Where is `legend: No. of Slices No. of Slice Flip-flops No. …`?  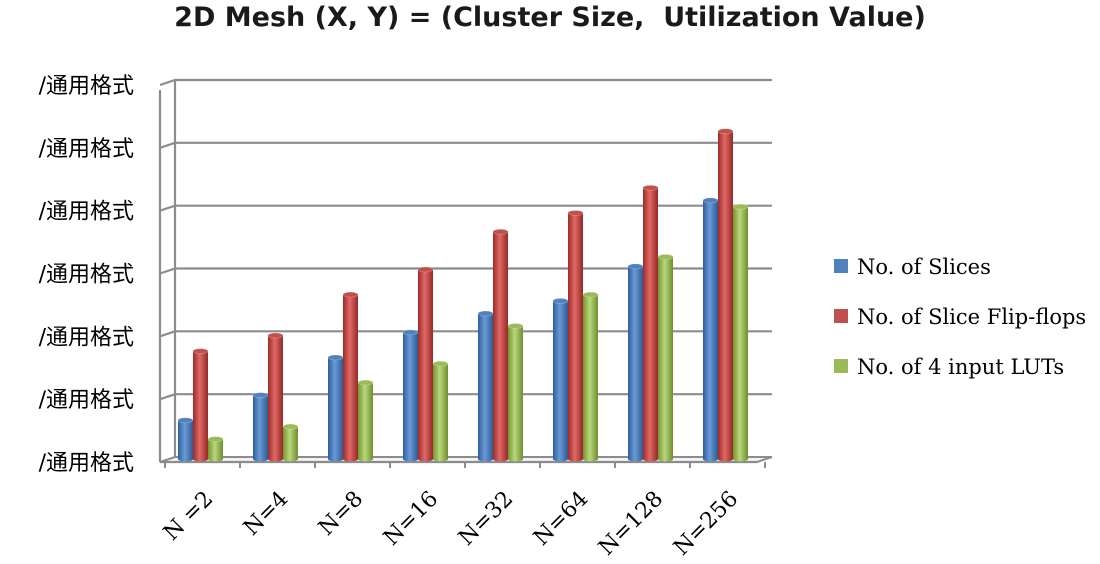 legend: No. of Slices No. of Slice Flip-flops No. … is located at coordinates (960, 317).